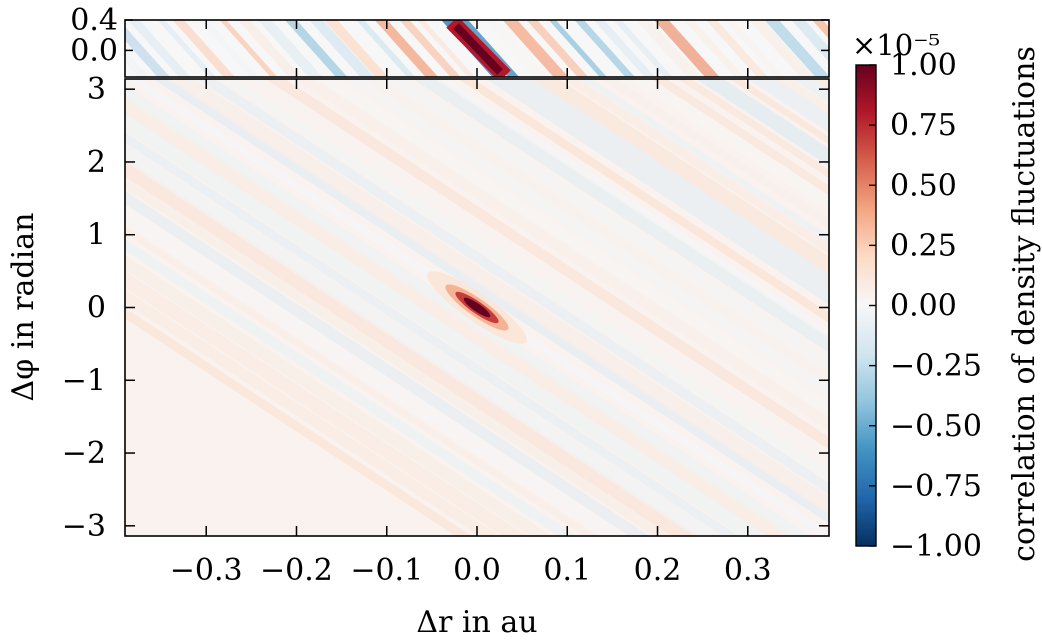 This screenshot has height=644, width=1042. What do you see at coordinates (936, 486) in the screenshot?
I see `colorbar-tick-label: −0.75` at bounding box center [936, 486].